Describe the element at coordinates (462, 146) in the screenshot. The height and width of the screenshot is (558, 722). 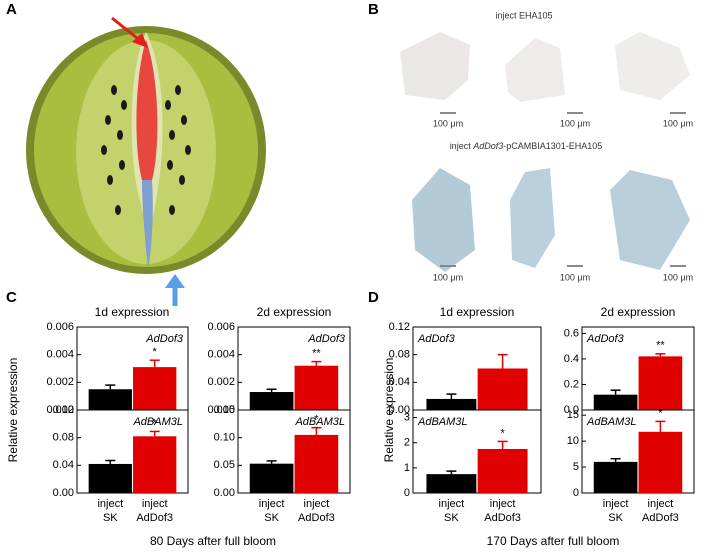
I see `caption-part: inject` at that location.